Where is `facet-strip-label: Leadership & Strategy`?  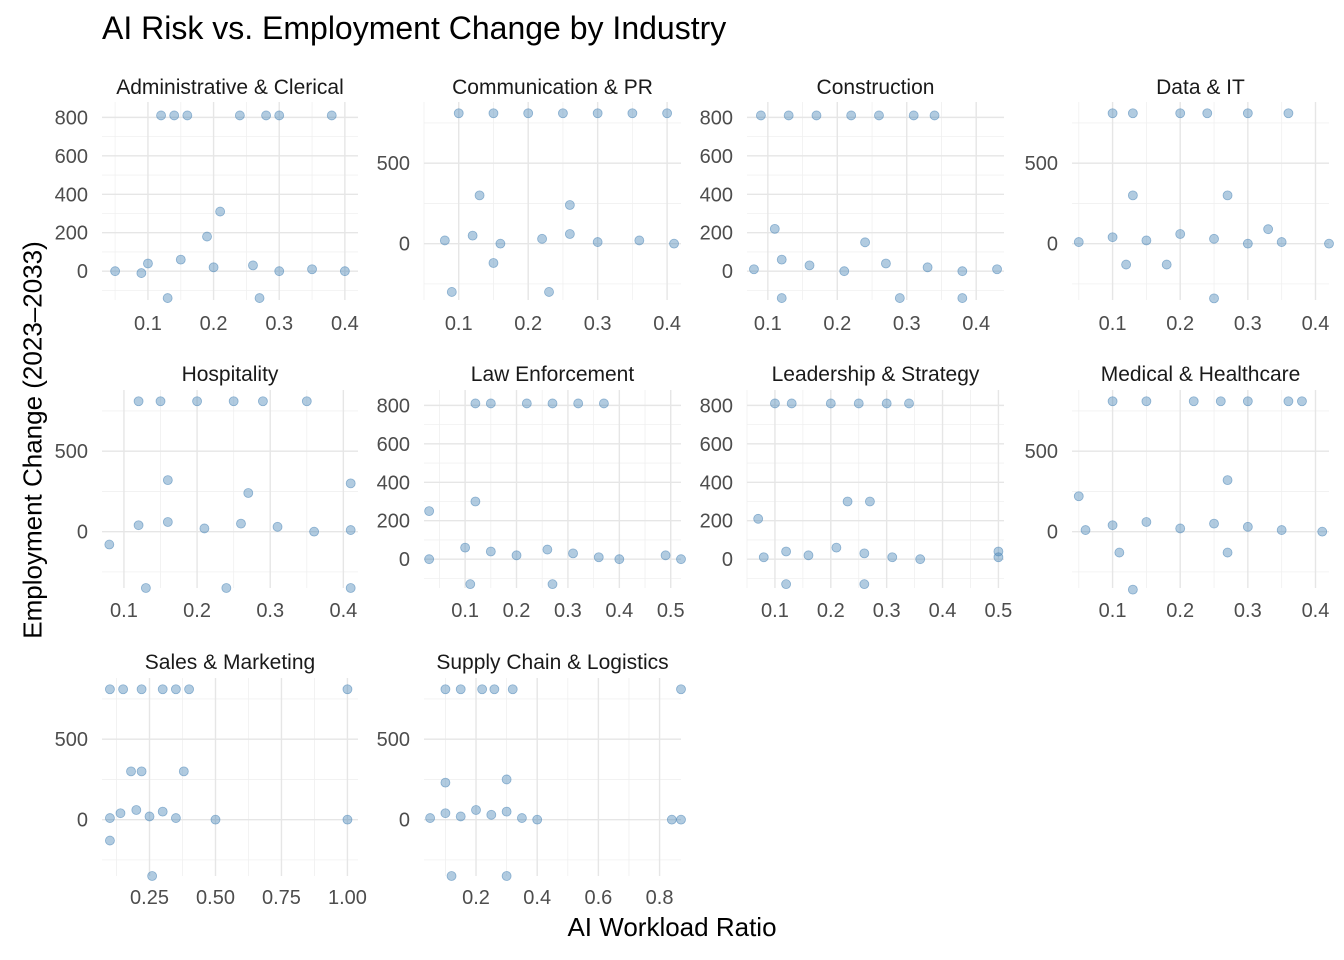 facet-strip-label: Leadership & Strategy is located at coordinates (876, 374).